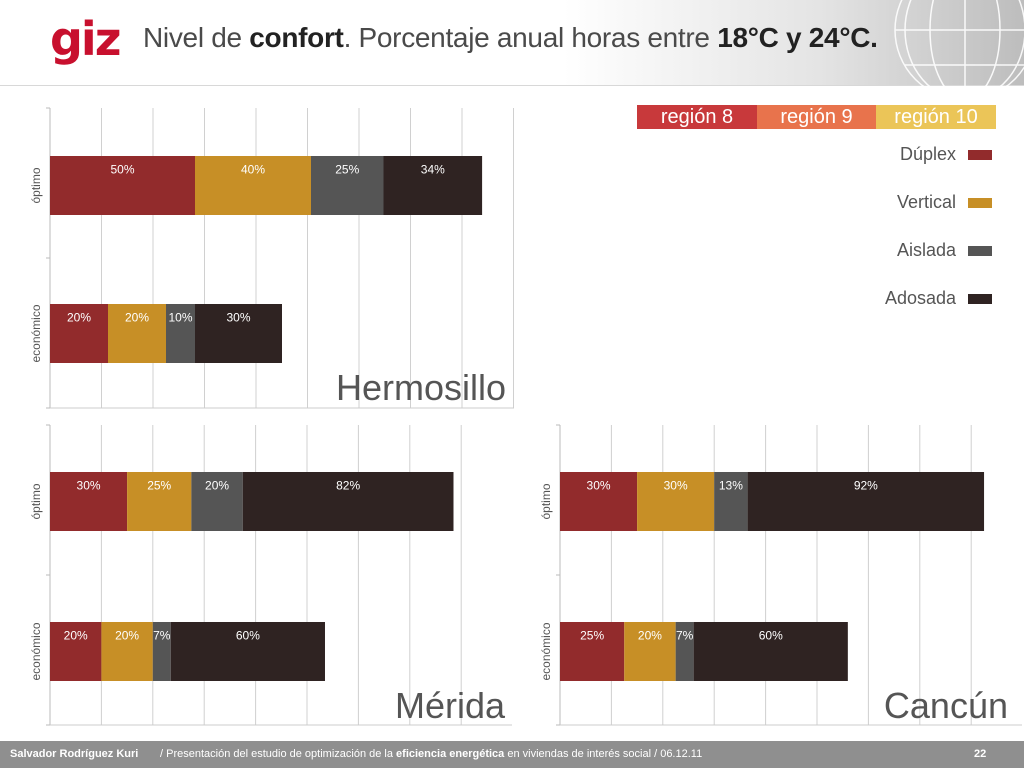 This screenshot has width=1024, height=768. Describe the element at coordinates (980, 154) in the screenshot. I see `legend-swatch-duplex` at that location.